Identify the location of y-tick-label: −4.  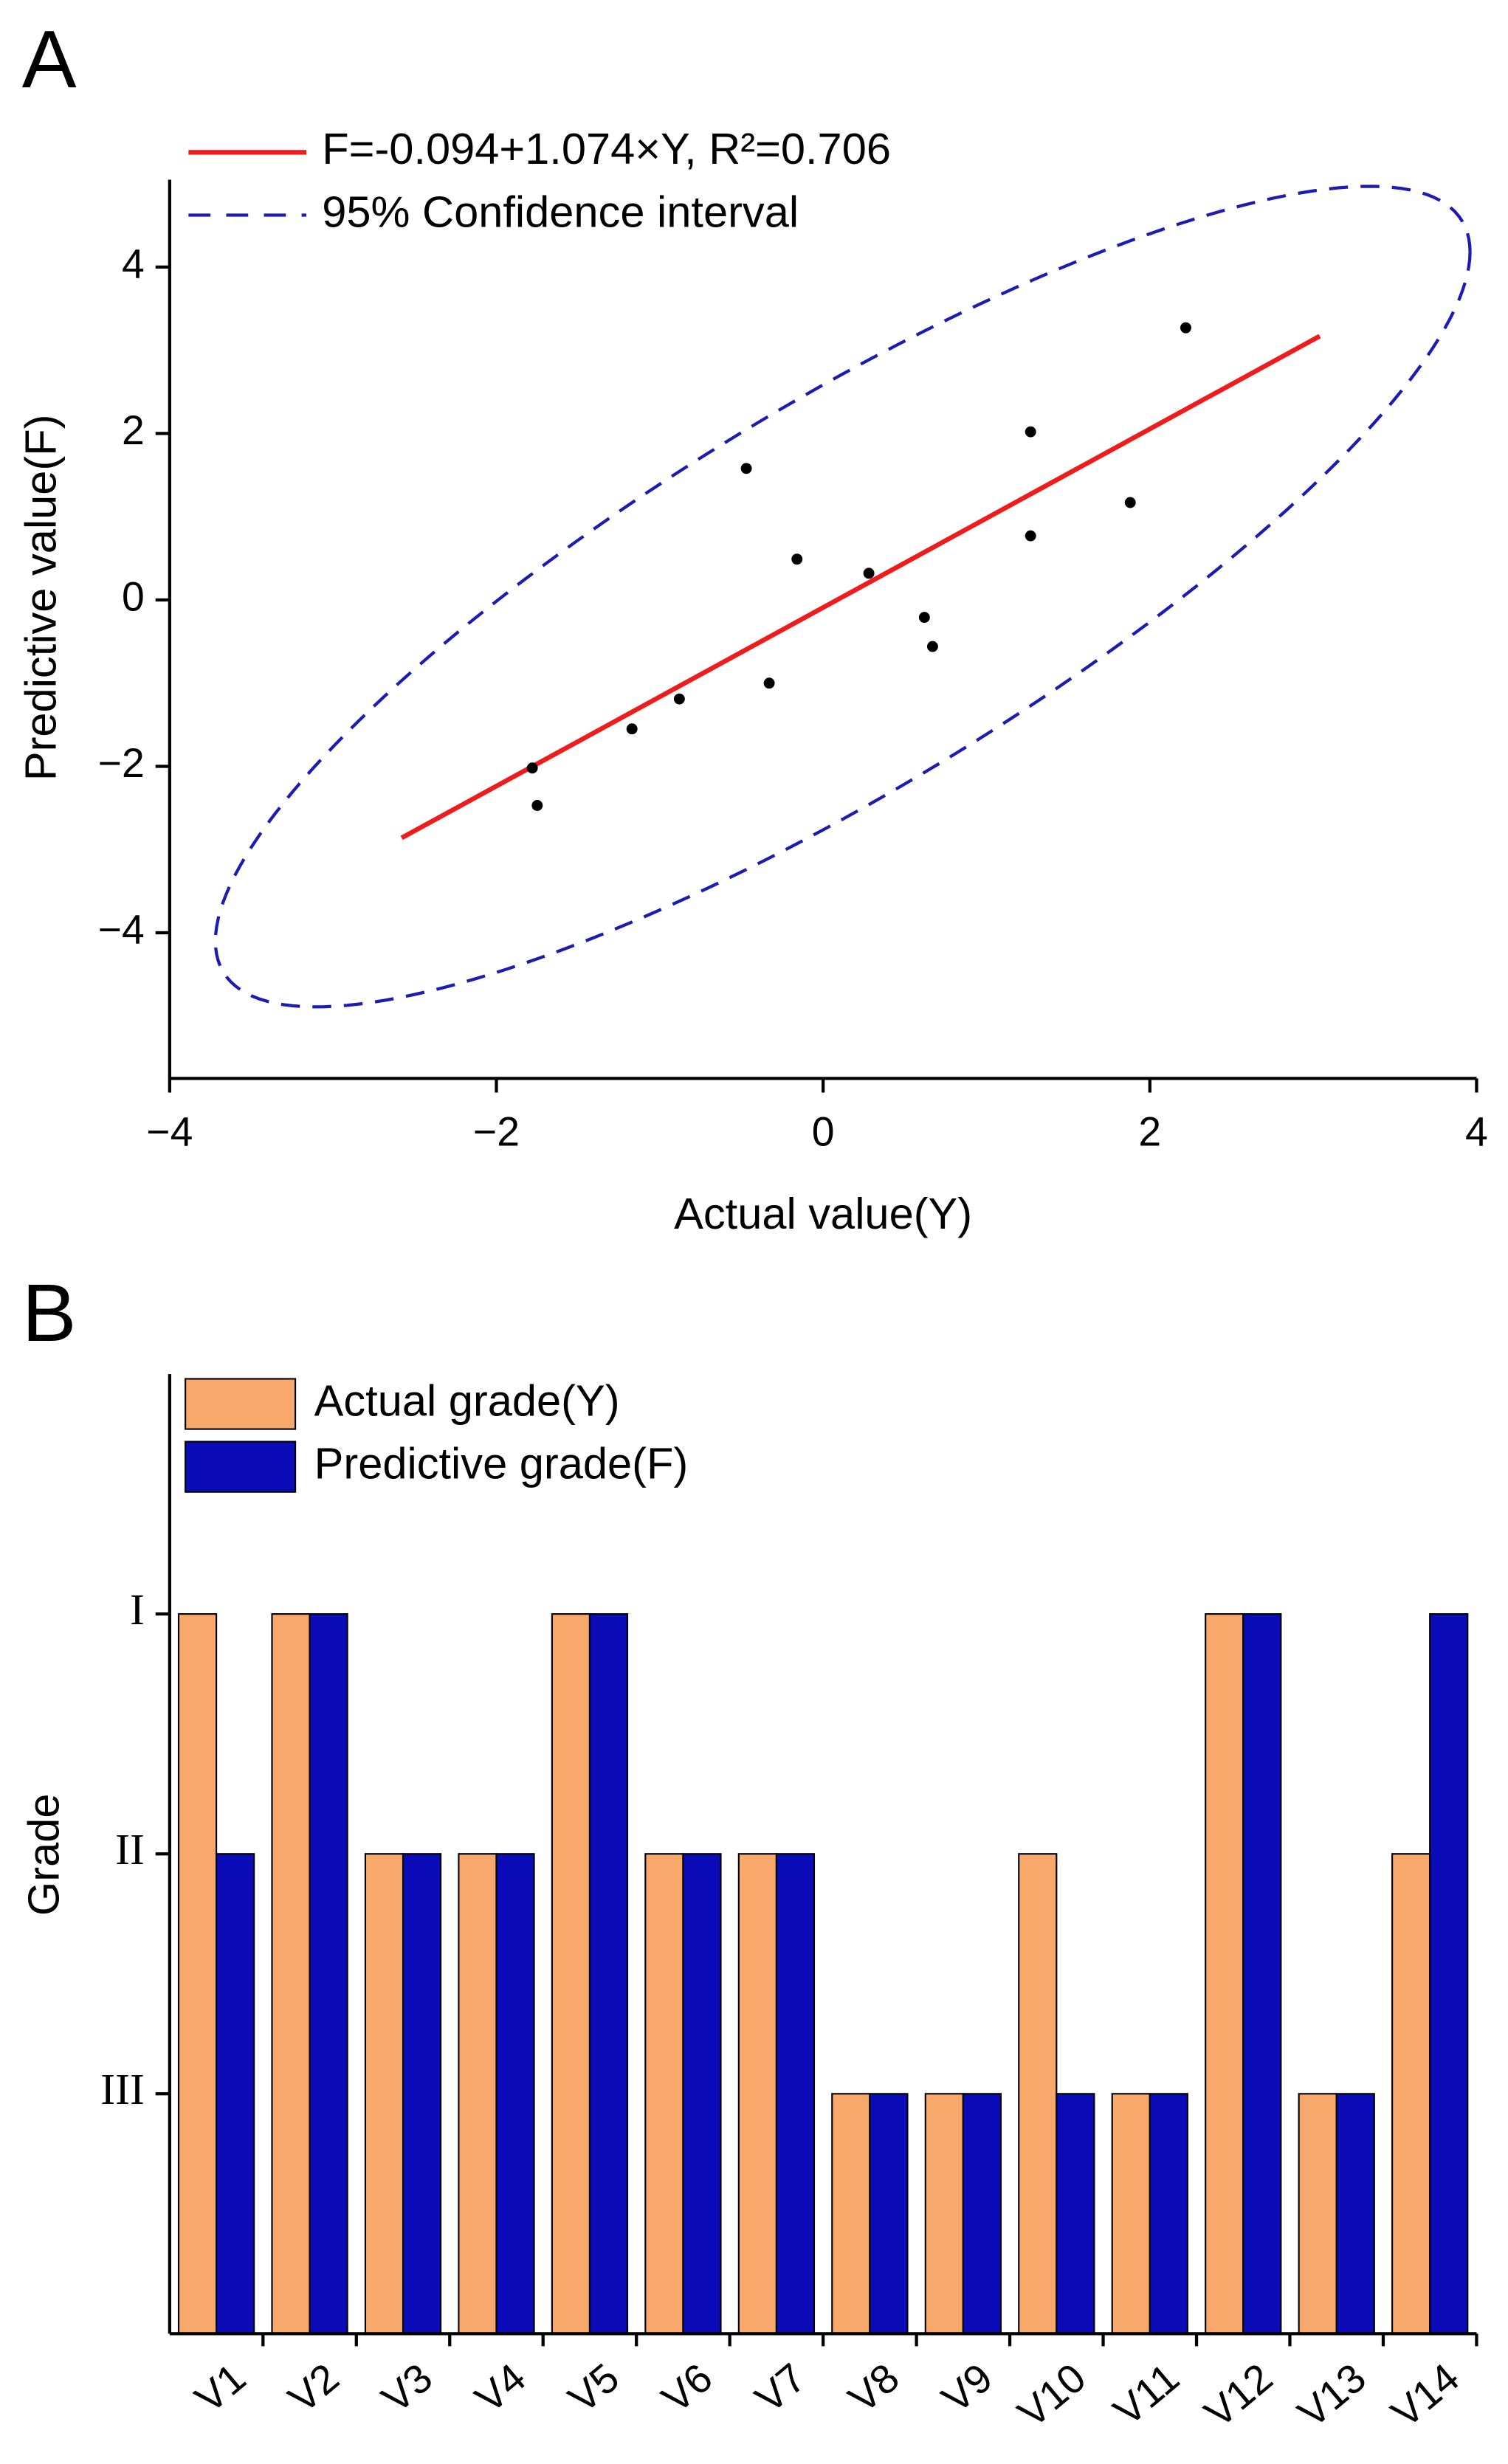
(121, 930).